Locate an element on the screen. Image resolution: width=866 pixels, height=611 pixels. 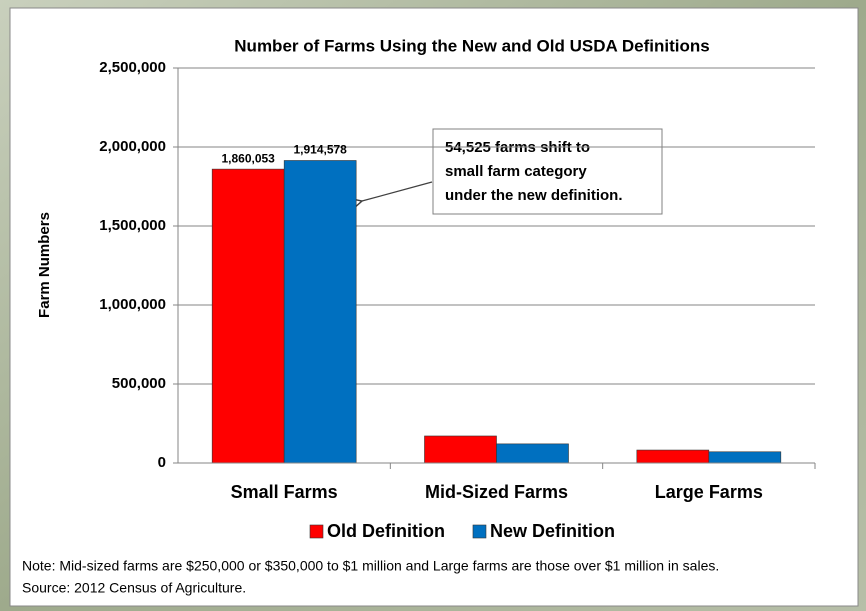
y-tick-label: 1,500,000 is located at coordinates (132, 225).